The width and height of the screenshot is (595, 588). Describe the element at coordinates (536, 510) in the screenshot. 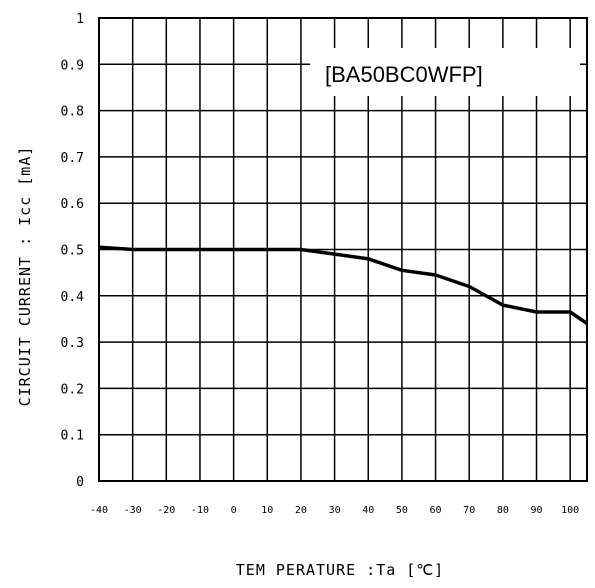

I see `x-tick-label: 90` at that location.